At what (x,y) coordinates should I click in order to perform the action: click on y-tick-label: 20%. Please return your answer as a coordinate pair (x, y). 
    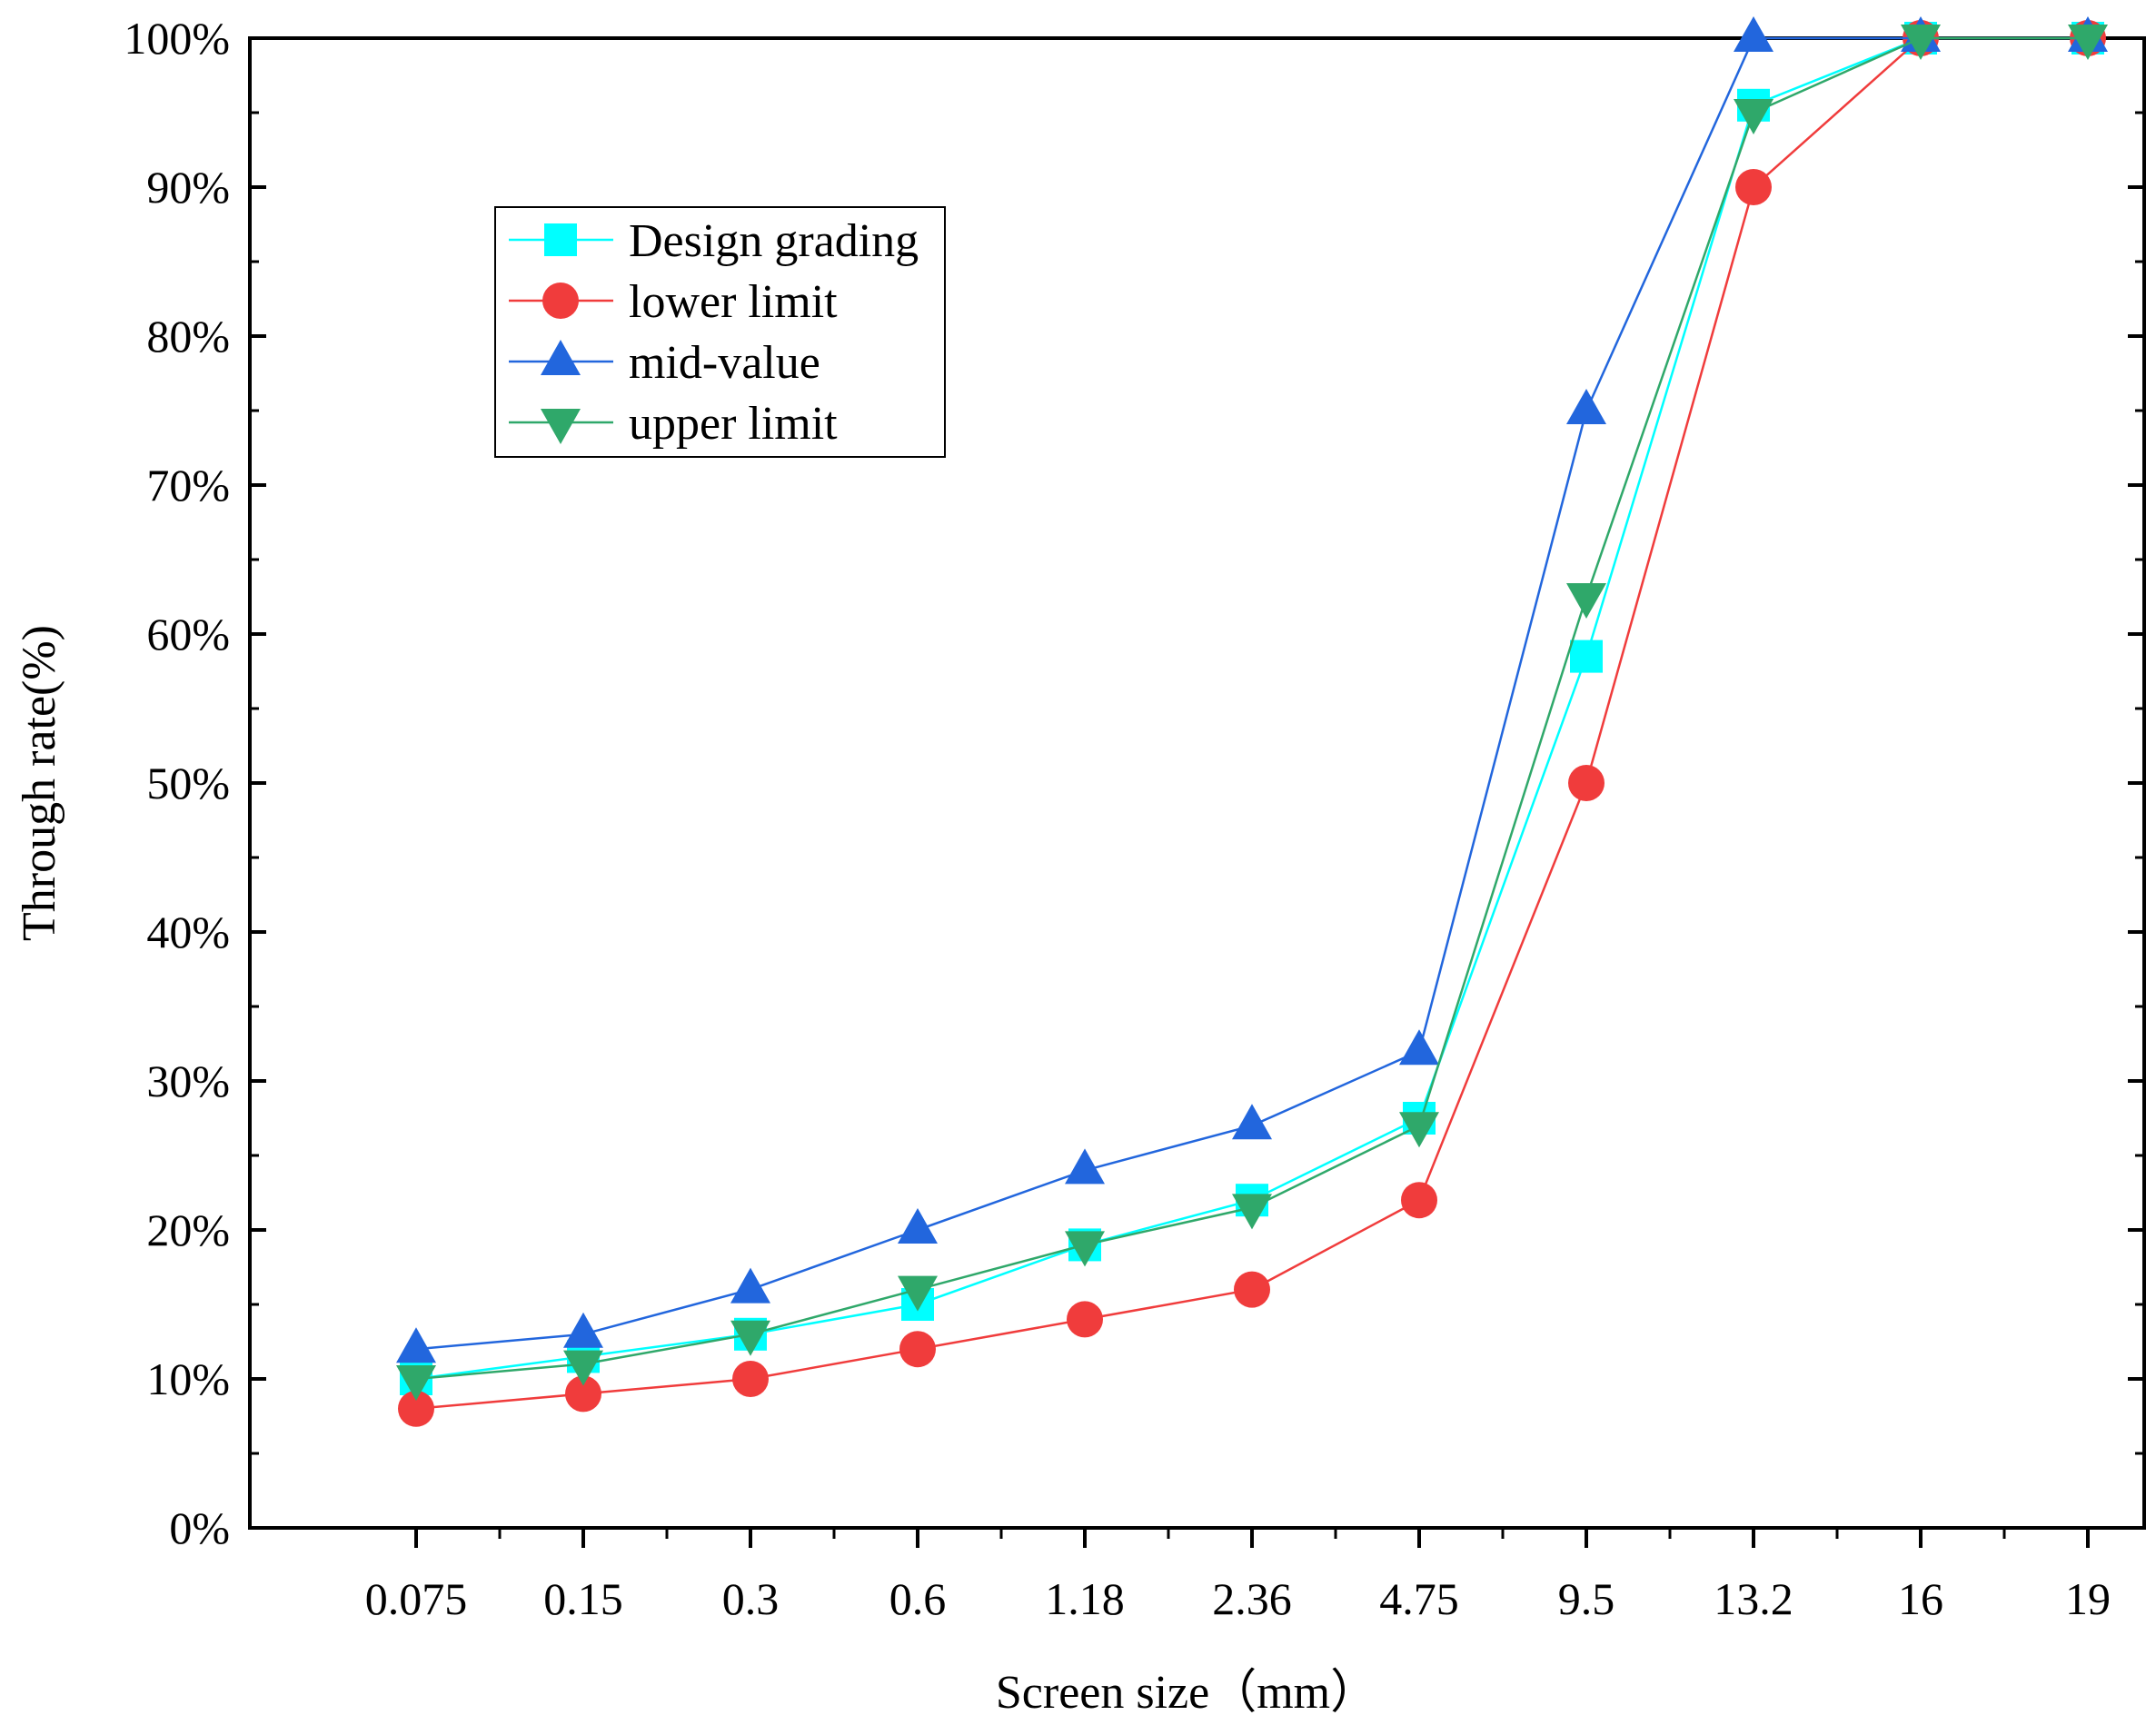
    Looking at the image, I should click on (188, 1230).